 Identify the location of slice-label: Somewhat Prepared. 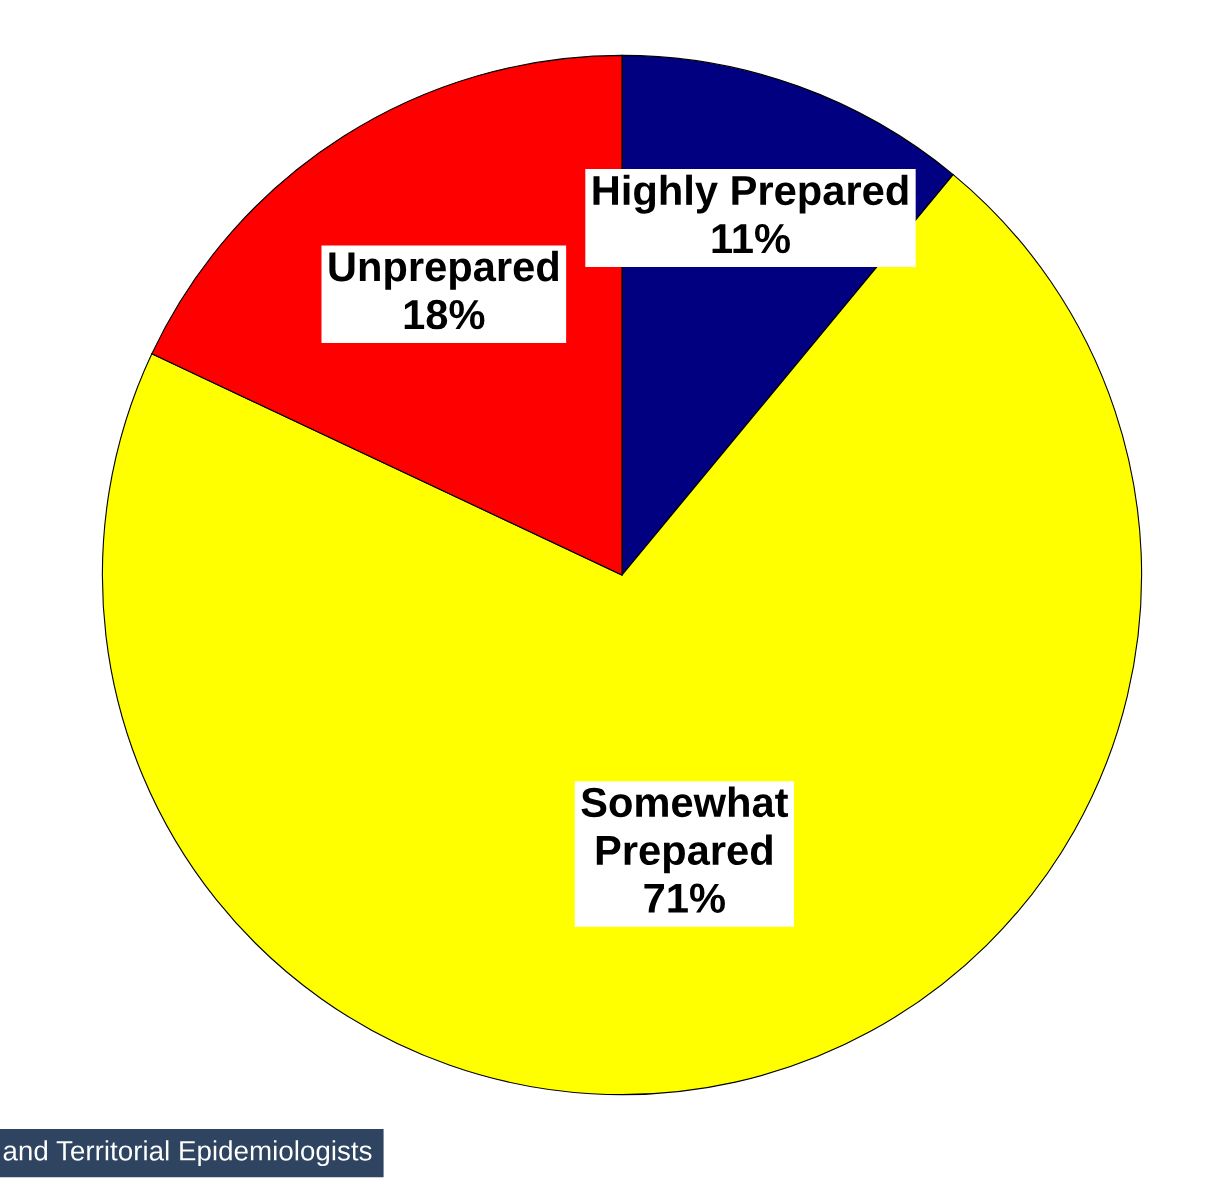
(685, 830).